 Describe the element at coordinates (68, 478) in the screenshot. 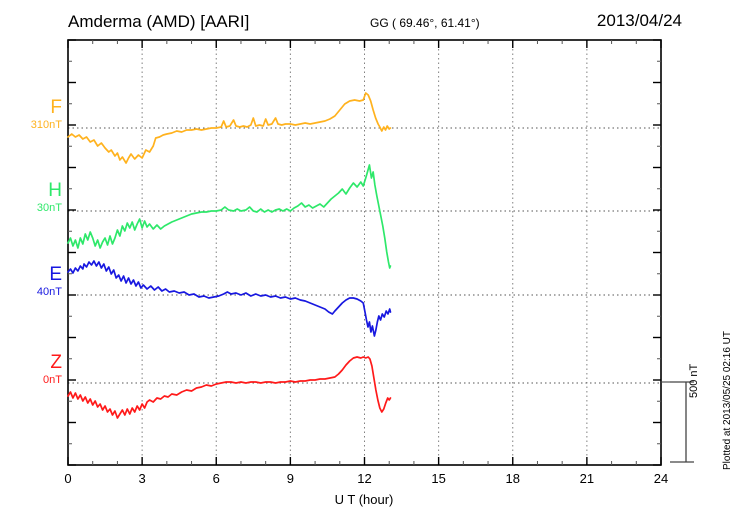

I see `x-tick-label-0: 0` at that location.